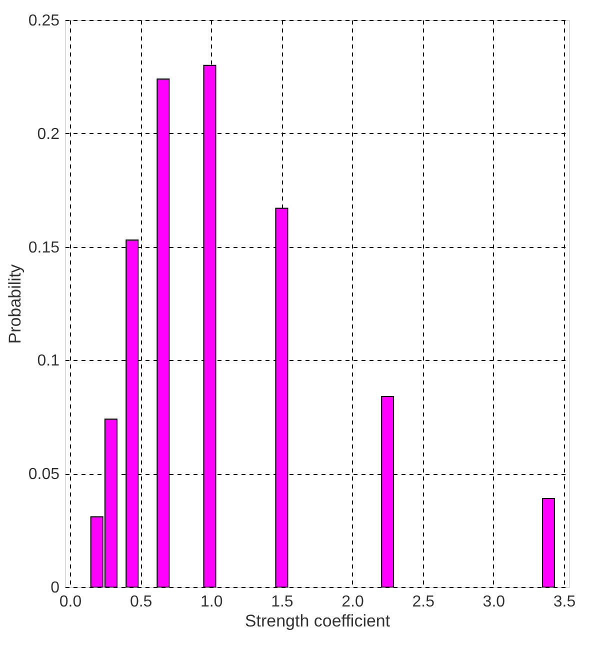 Image resolution: width=601 pixels, height=662 pixels. Describe the element at coordinates (353, 602) in the screenshot. I see `x-tick-label: 2.0` at that location.